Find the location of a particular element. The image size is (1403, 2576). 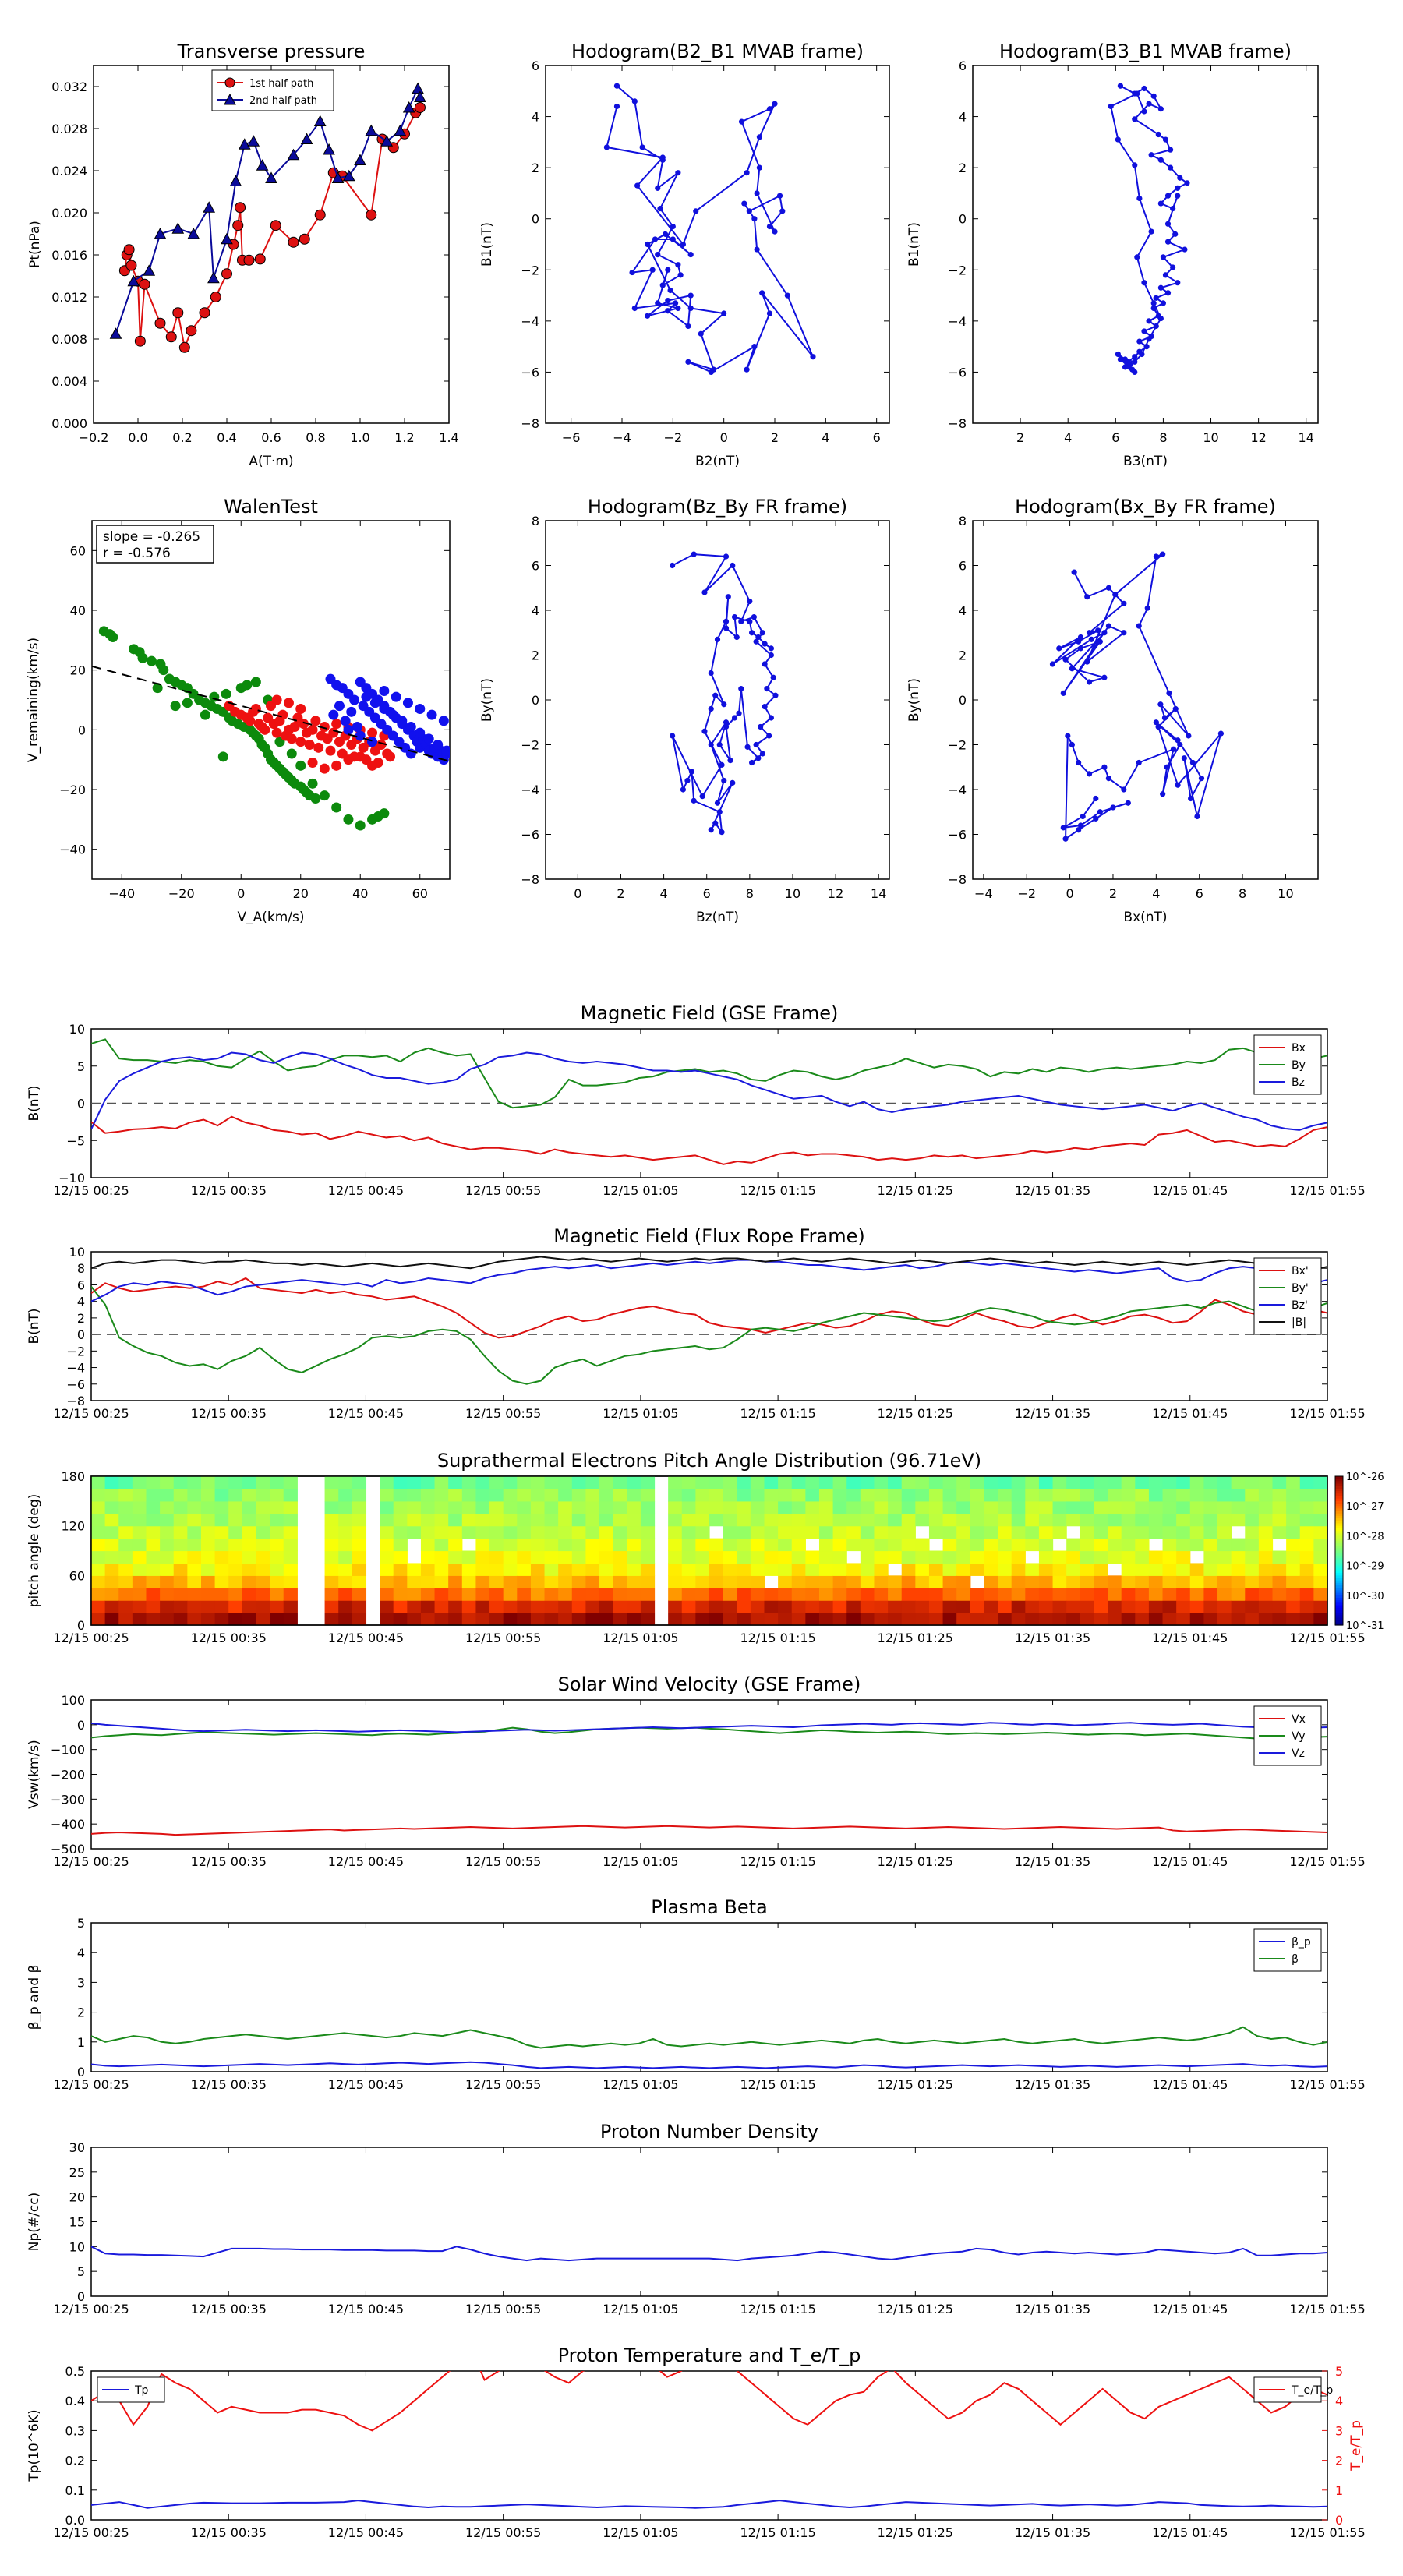

plot-area is located at coordinates (709, 229).